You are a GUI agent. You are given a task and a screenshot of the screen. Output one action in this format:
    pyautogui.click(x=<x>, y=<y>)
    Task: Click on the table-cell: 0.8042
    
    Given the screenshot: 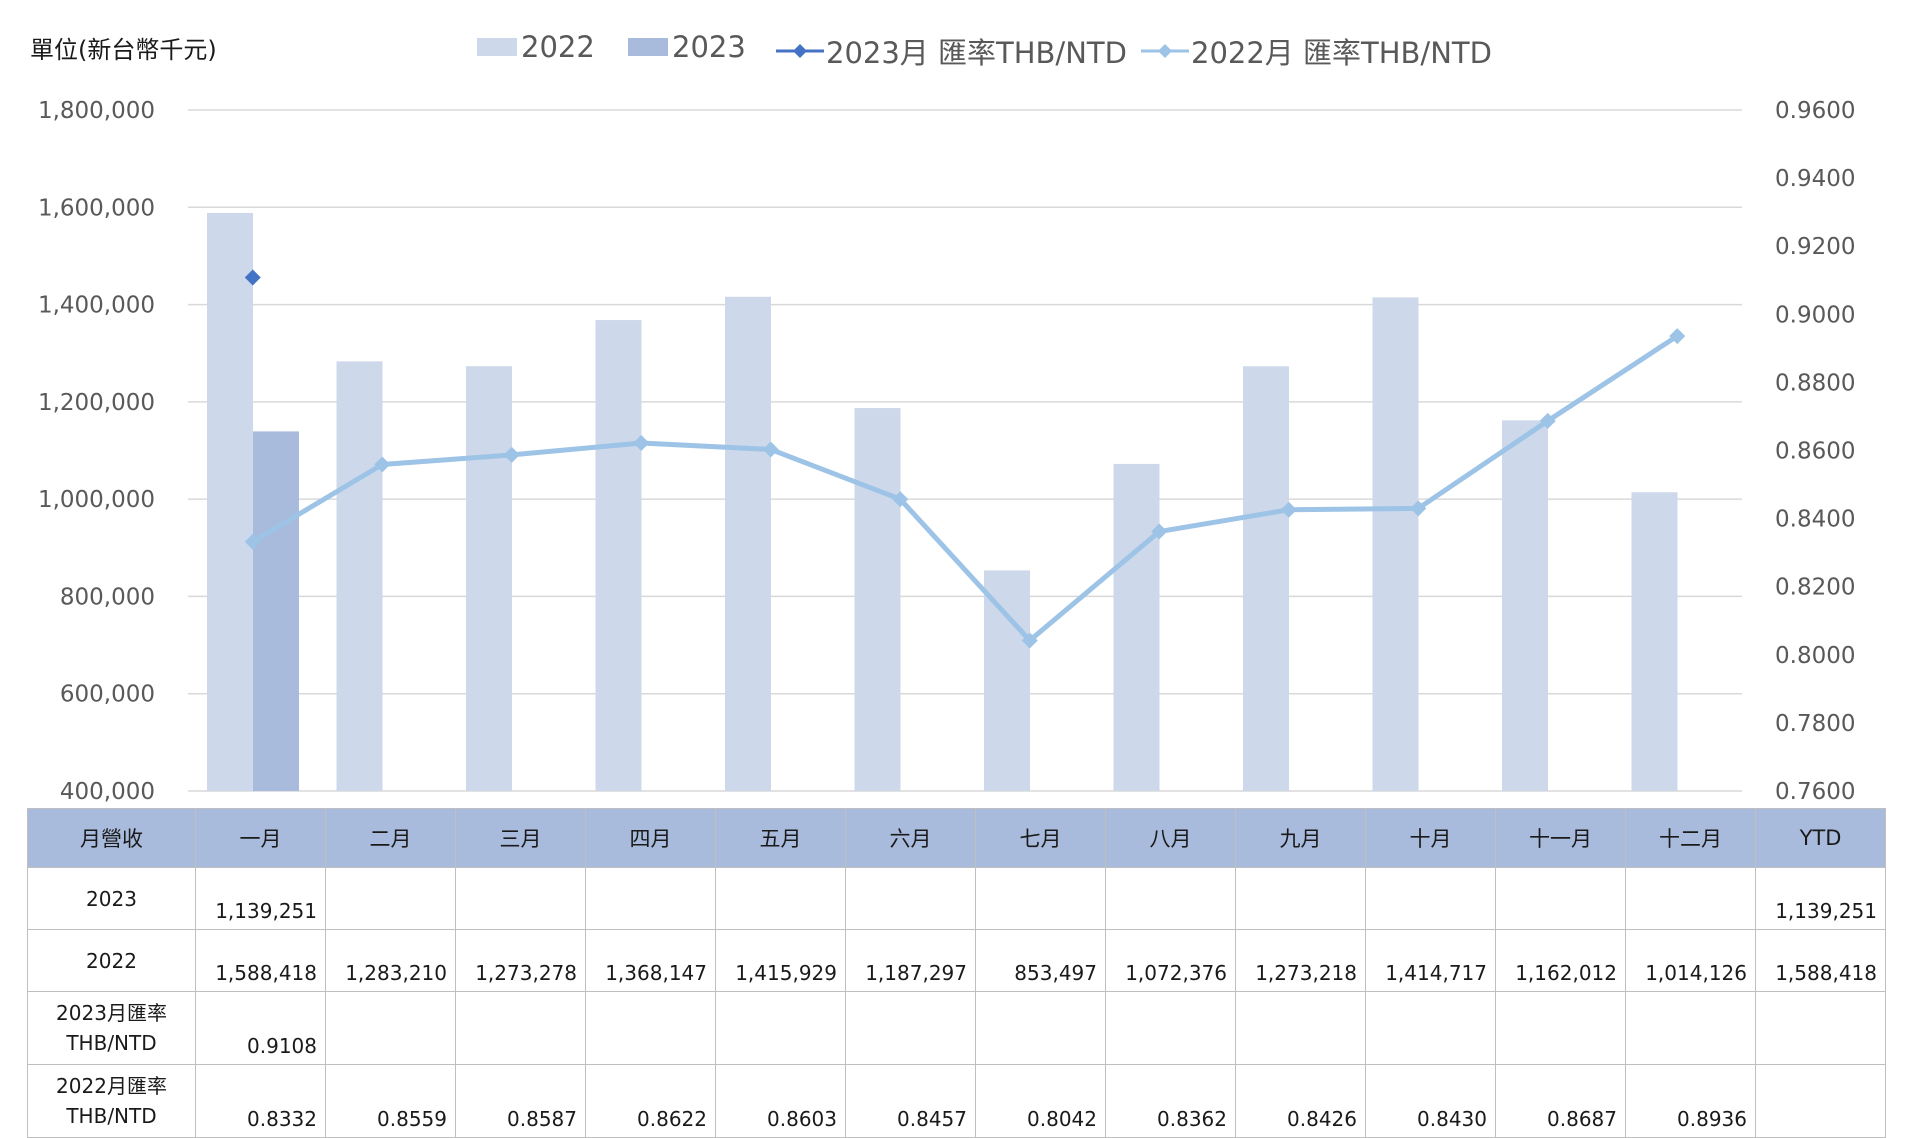 What is the action you would take?
    pyautogui.click(x=1040, y=1101)
    